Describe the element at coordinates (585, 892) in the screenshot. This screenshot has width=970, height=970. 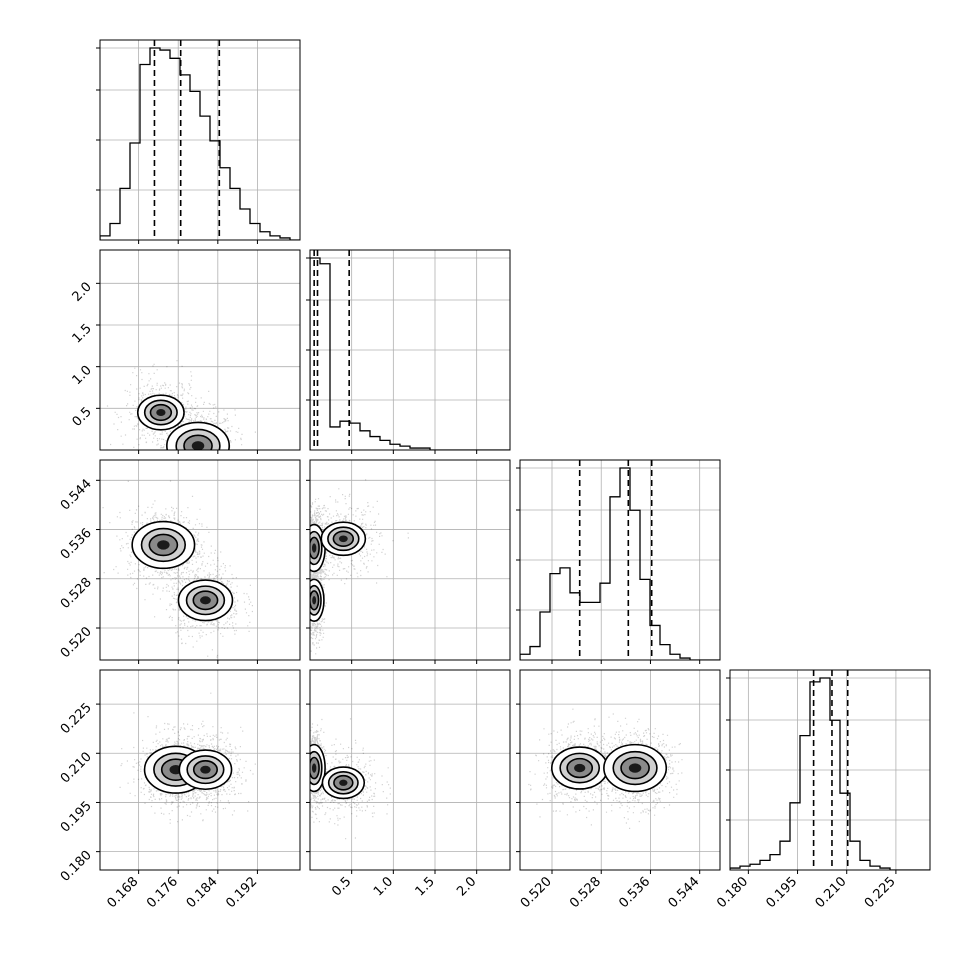
I see `x-tick-label: 0.528` at that location.